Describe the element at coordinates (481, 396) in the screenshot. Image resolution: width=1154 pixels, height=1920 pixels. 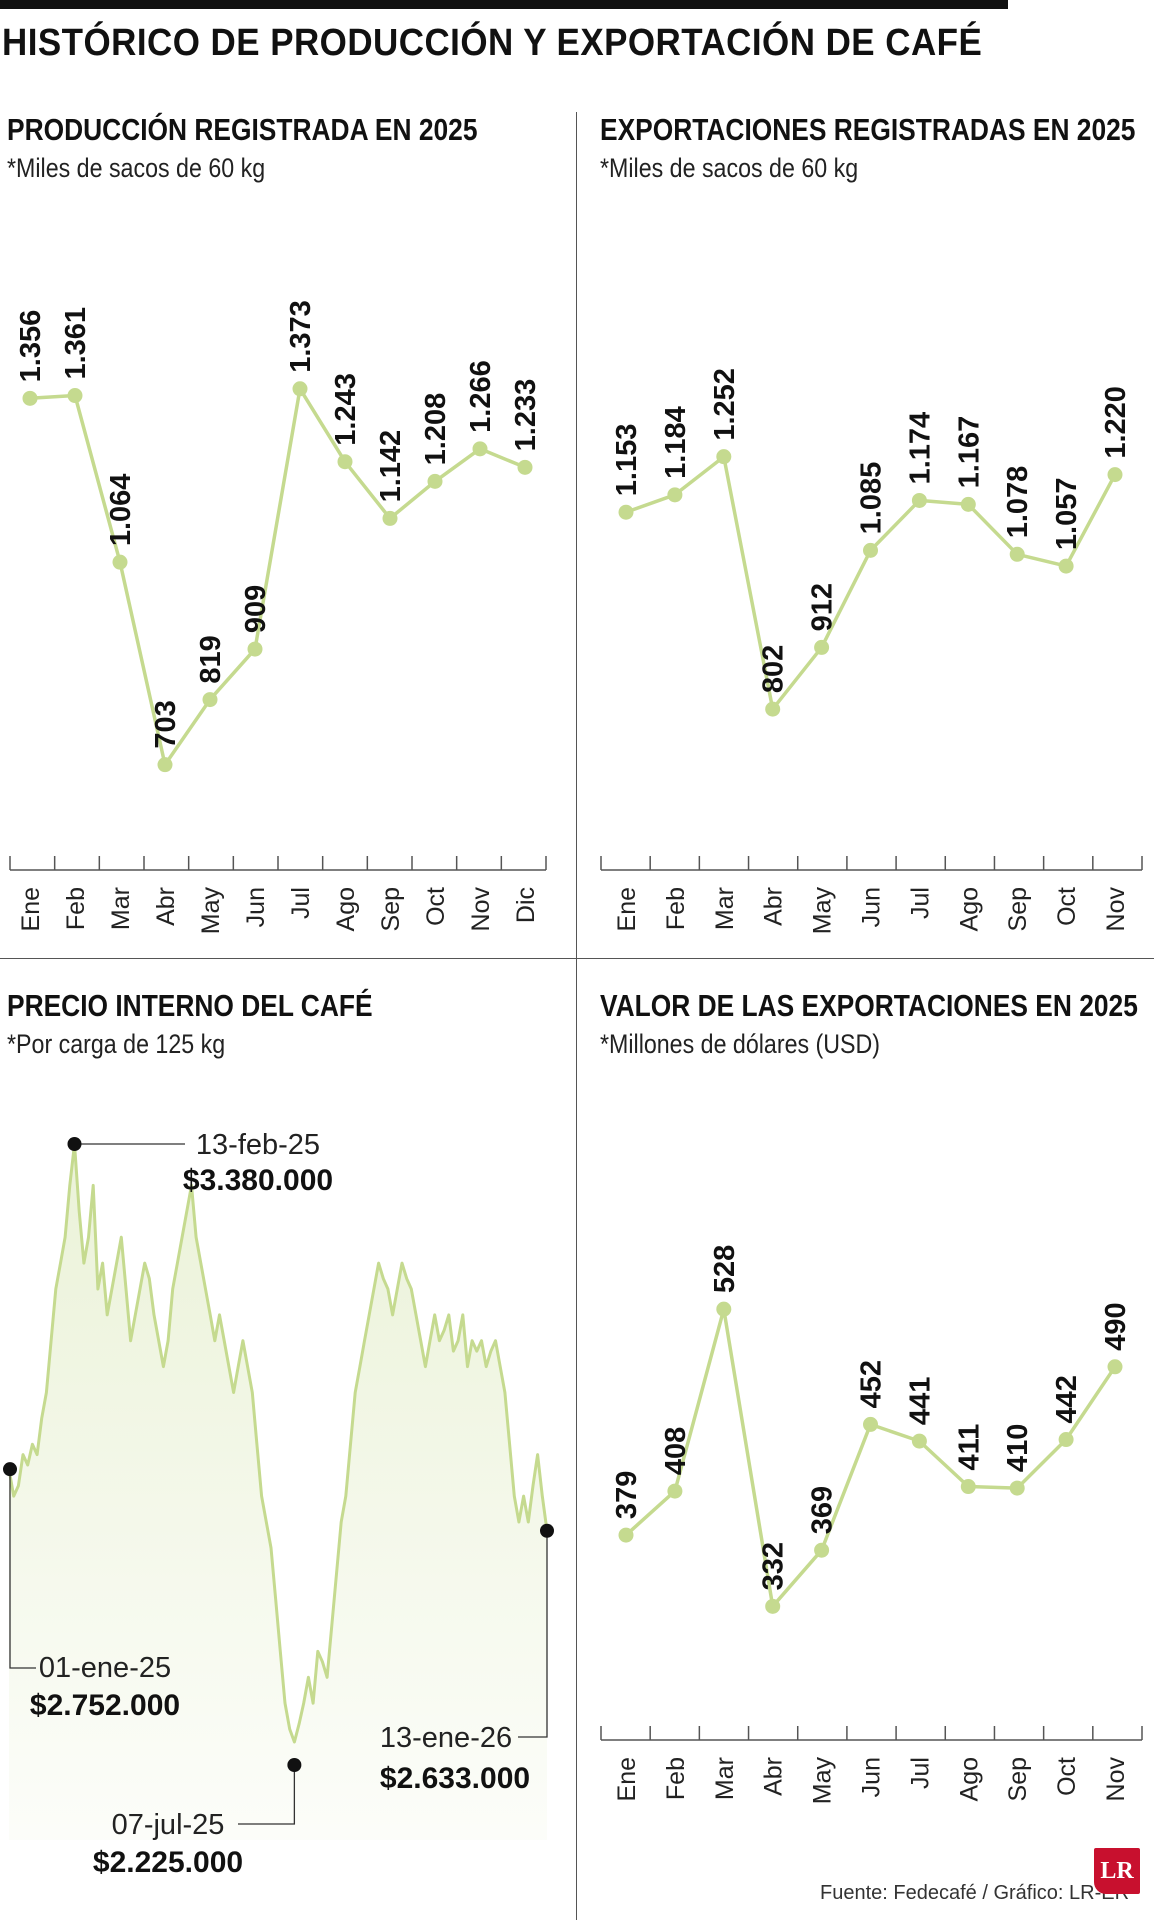
I see `data-label: 1.266` at that location.